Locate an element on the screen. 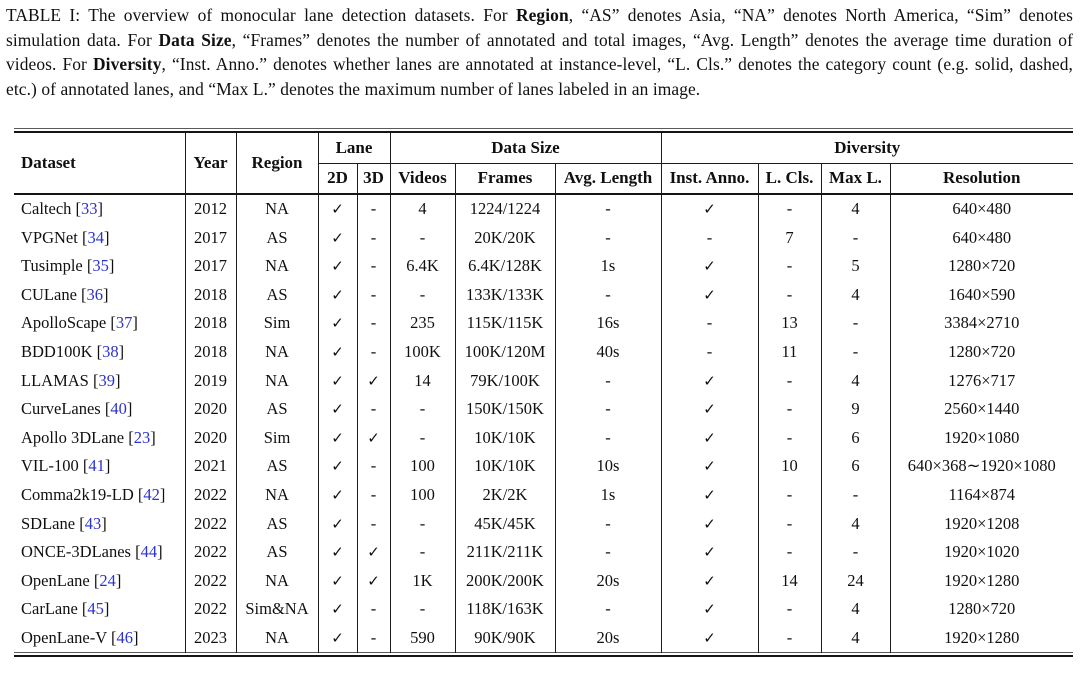 Image resolution: width=1080 pixels, height=695 pixels. dataset-cell: CULane [36] is located at coordinates (99, 295).